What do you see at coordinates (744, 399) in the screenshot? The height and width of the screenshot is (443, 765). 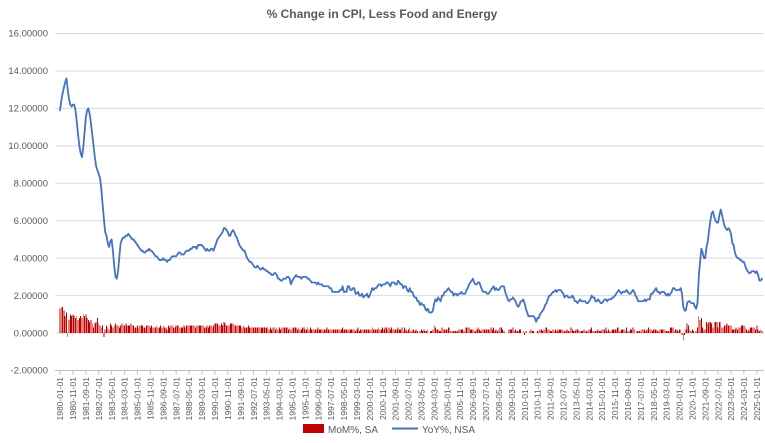 I see `x-axis-label: 2024-03-01` at bounding box center [744, 399].